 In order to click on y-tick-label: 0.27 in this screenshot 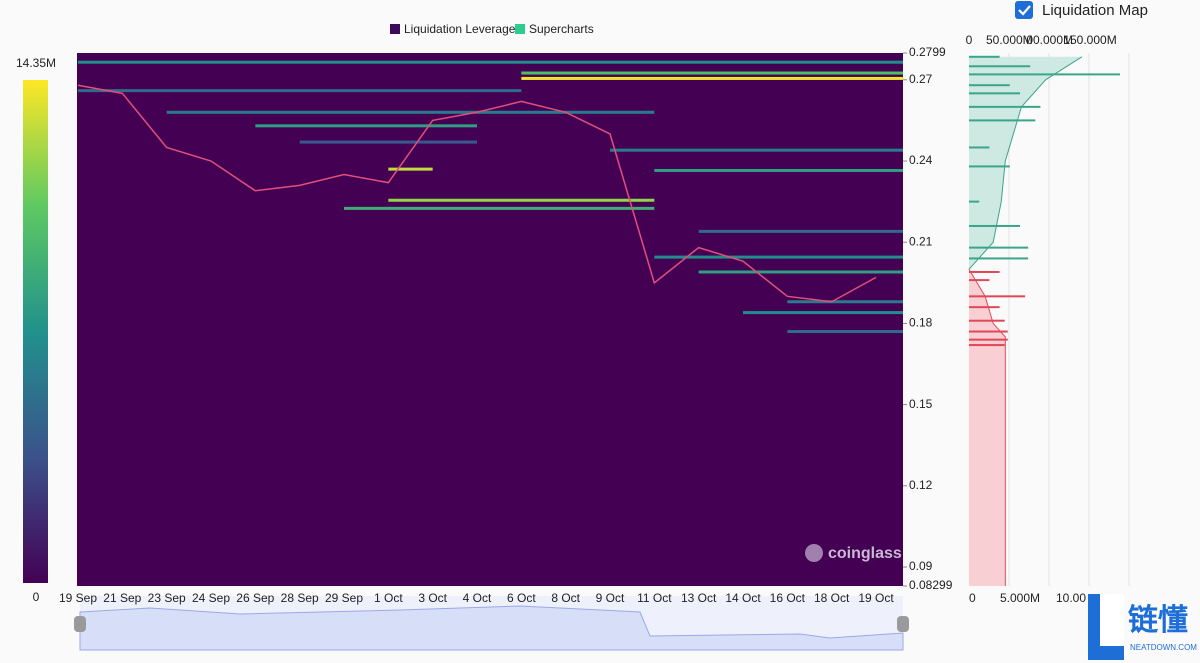, I will do `click(921, 79)`.